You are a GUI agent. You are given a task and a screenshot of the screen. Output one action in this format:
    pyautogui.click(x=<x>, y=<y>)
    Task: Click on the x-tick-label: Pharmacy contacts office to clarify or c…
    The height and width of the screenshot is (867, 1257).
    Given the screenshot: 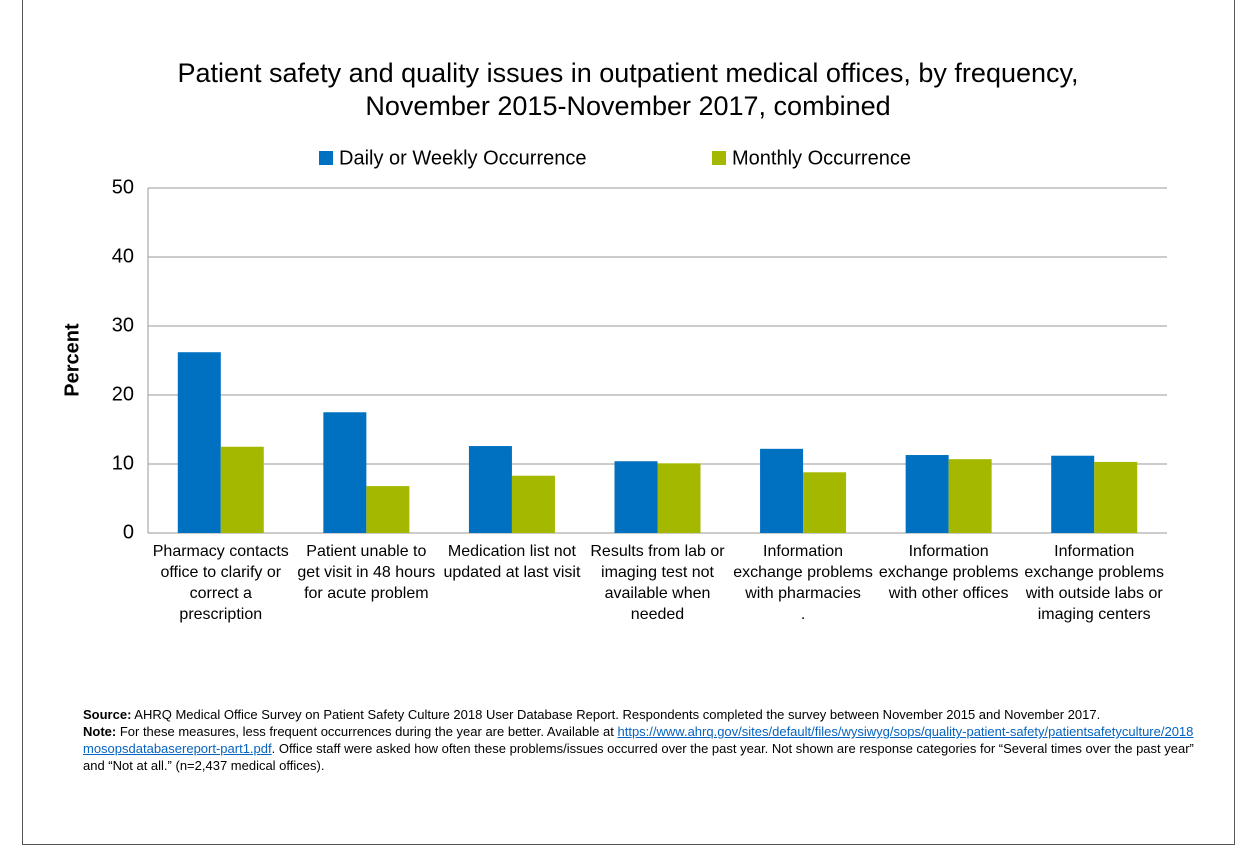 What is the action you would take?
    pyautogui.click(x=220, y=583)
    